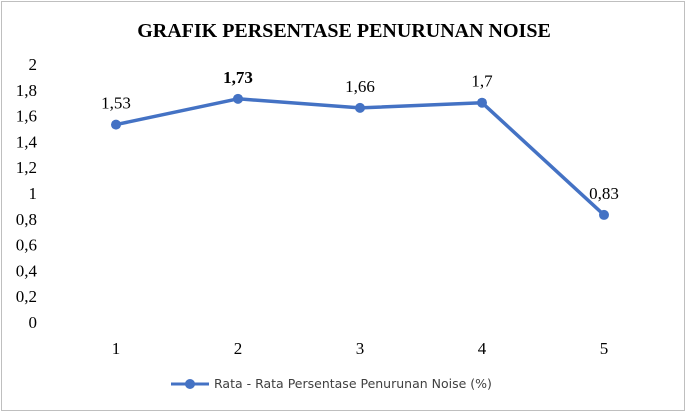 This screenshot has height=414, width=688. Describe the element at coordinates (482, 81) in the screenshot. I see `data-label: 1,7` at that location.